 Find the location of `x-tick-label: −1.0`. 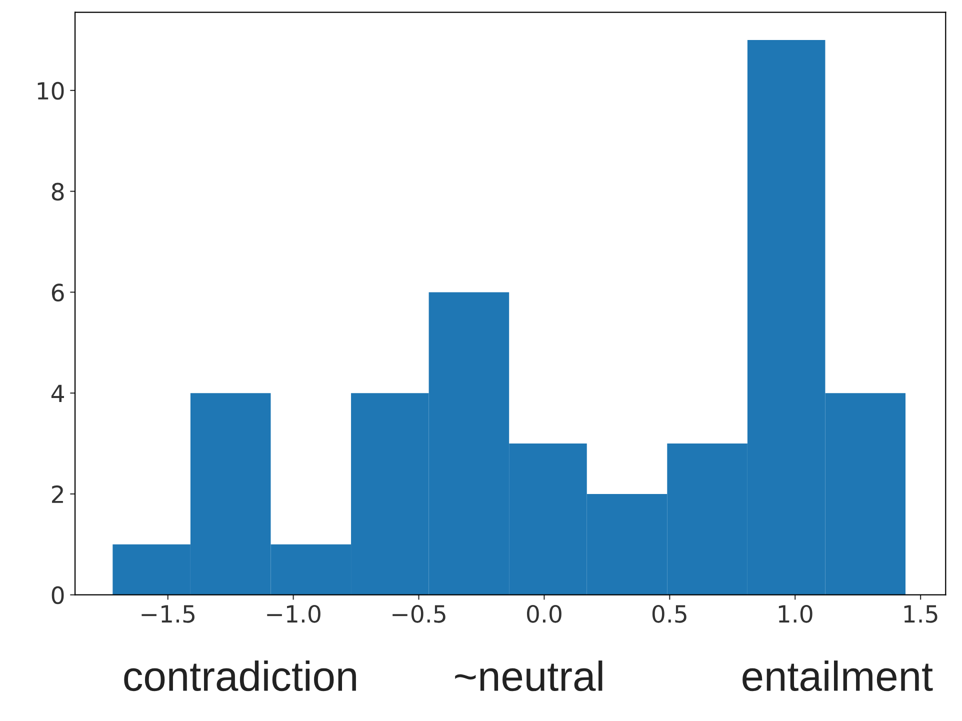

x-tick-label: −1.0 is located at coordinates (293, 613).